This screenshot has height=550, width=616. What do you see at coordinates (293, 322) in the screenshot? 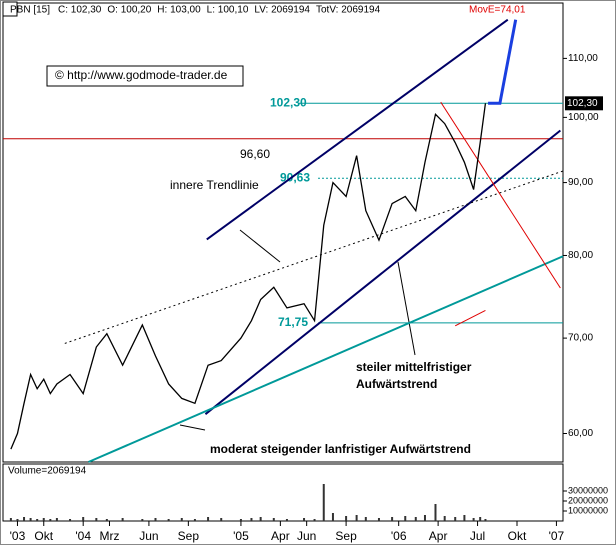
I see `level-label: 71,75` at bounding box center [293, 322].